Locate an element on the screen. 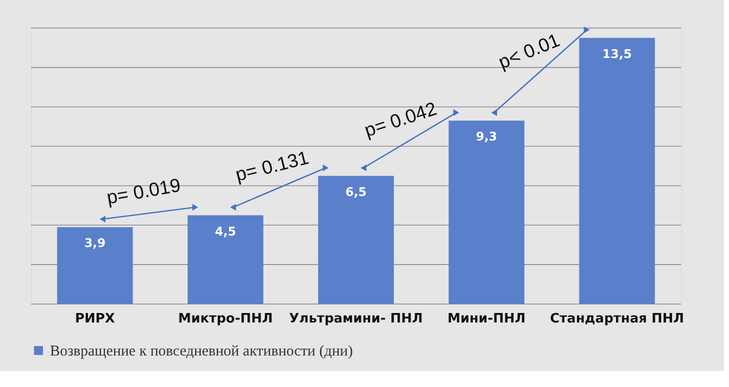 This screenshot has height=387, width=729. x-tick-label: Ультрамини- ПНЛ is located at coordinates (356, 319).